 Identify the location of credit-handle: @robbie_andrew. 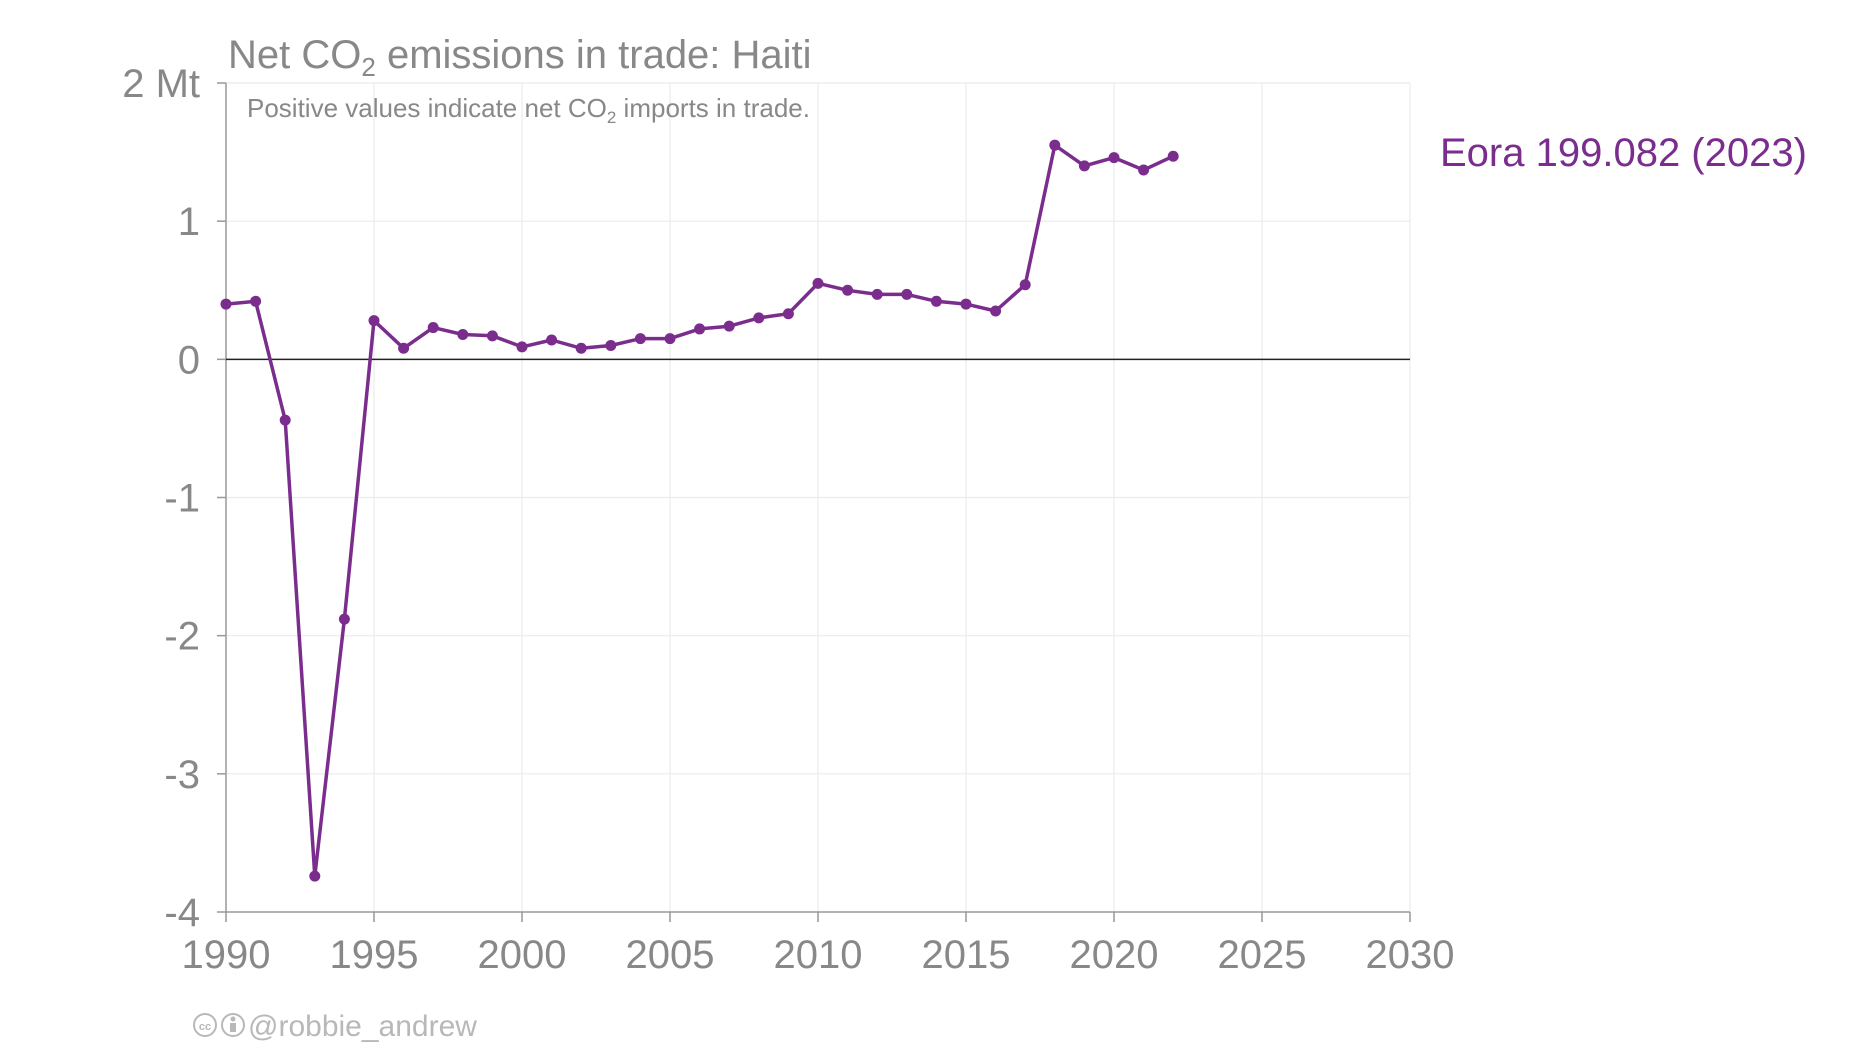
(362, 1026).